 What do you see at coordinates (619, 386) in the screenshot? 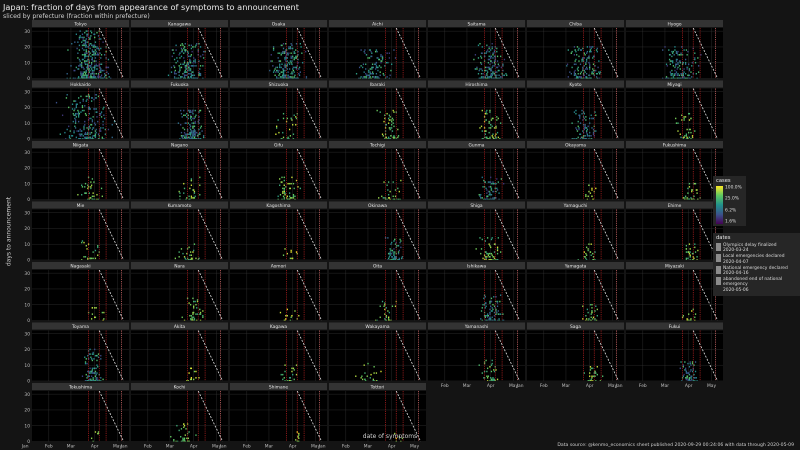
I see `x-tick-label: Jan` at bounding box center [619, 386].